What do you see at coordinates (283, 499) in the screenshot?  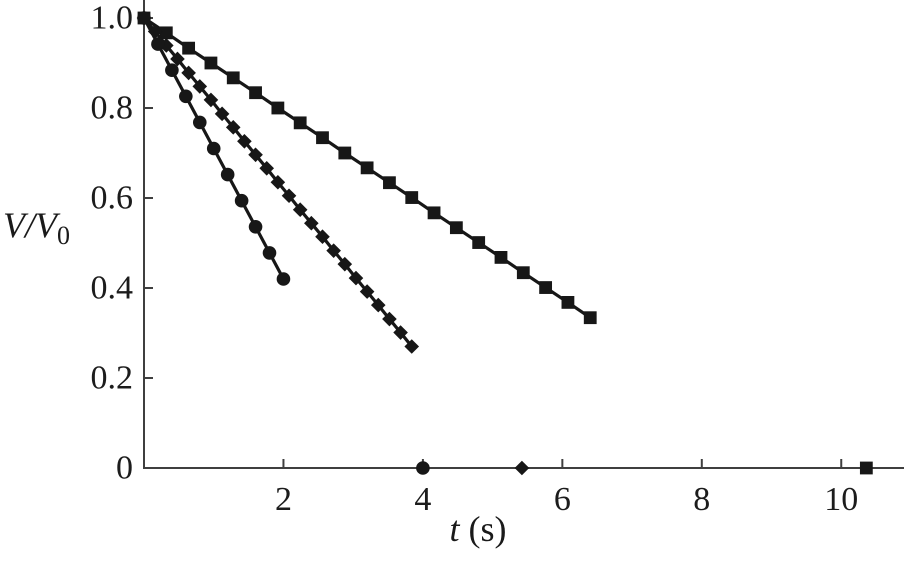 I see `x-tick-label: 2` at bounding box center [283, 499].